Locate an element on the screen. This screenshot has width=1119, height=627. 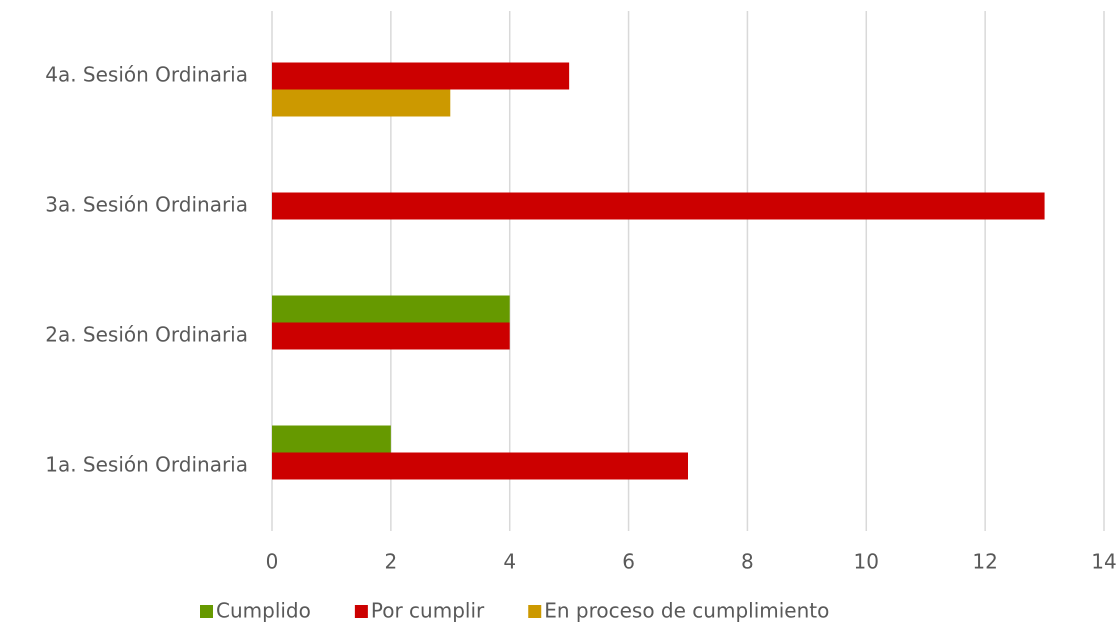
y-tick-label: 4a. Sesión Ordinaria is located at coordinates (146, 75).